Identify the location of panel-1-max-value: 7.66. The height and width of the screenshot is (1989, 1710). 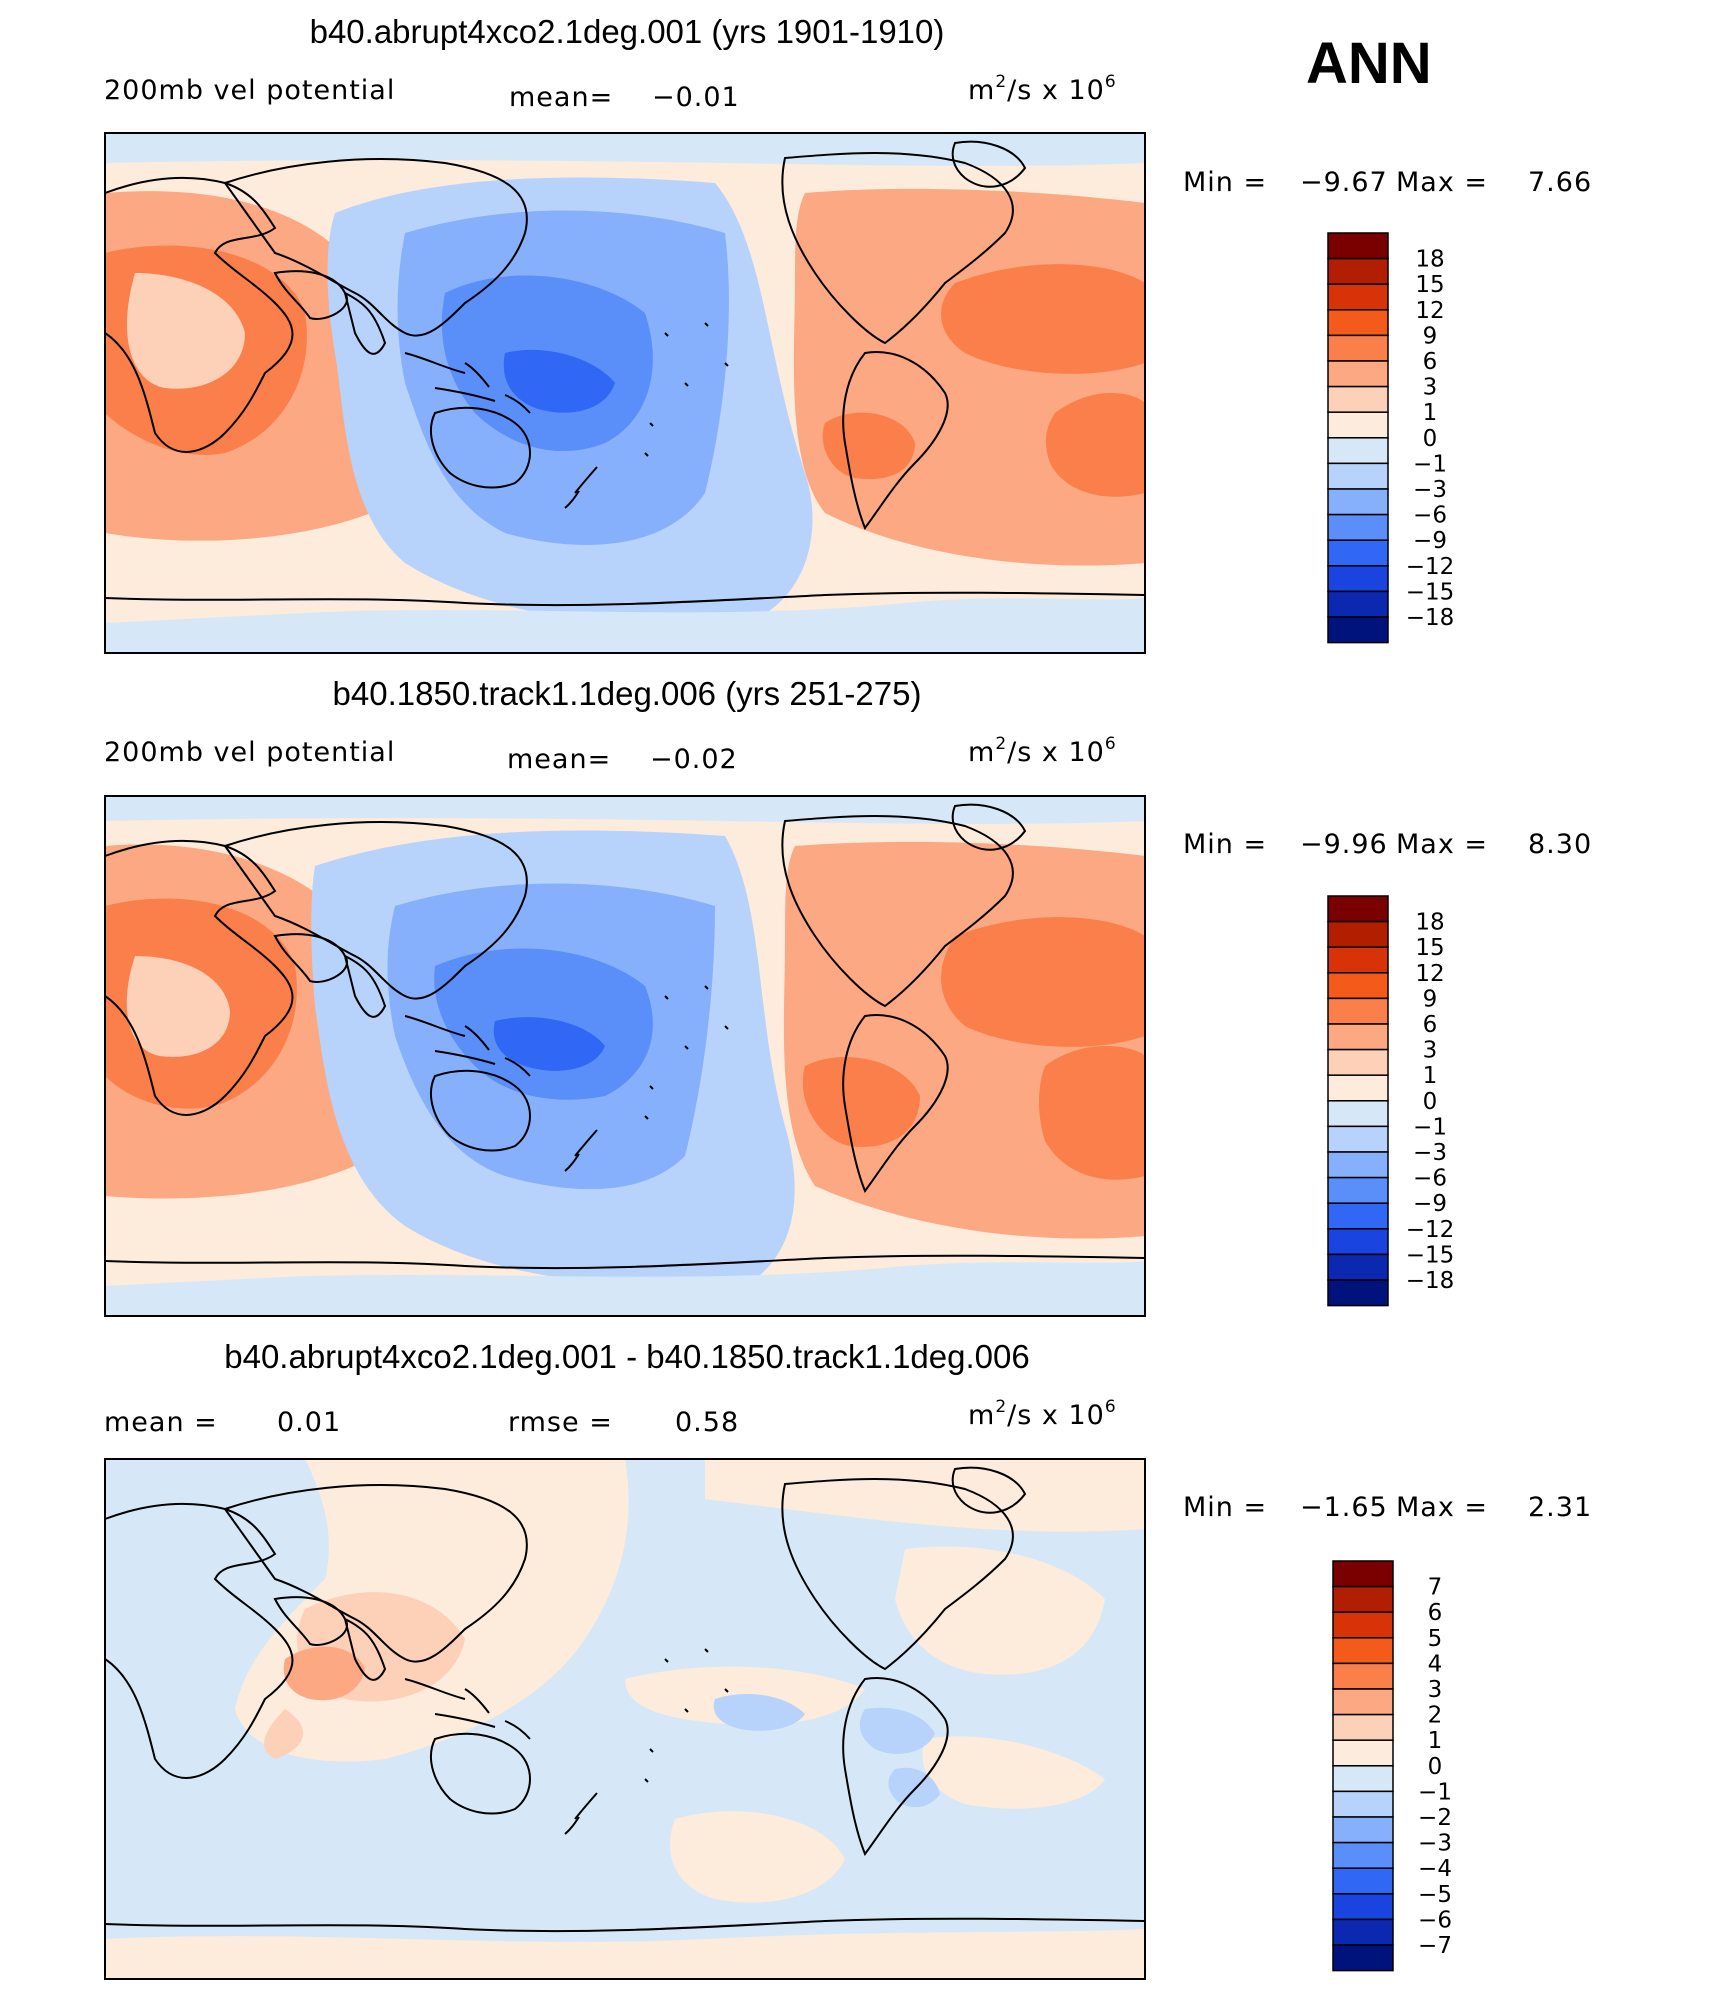
(1560, 182).